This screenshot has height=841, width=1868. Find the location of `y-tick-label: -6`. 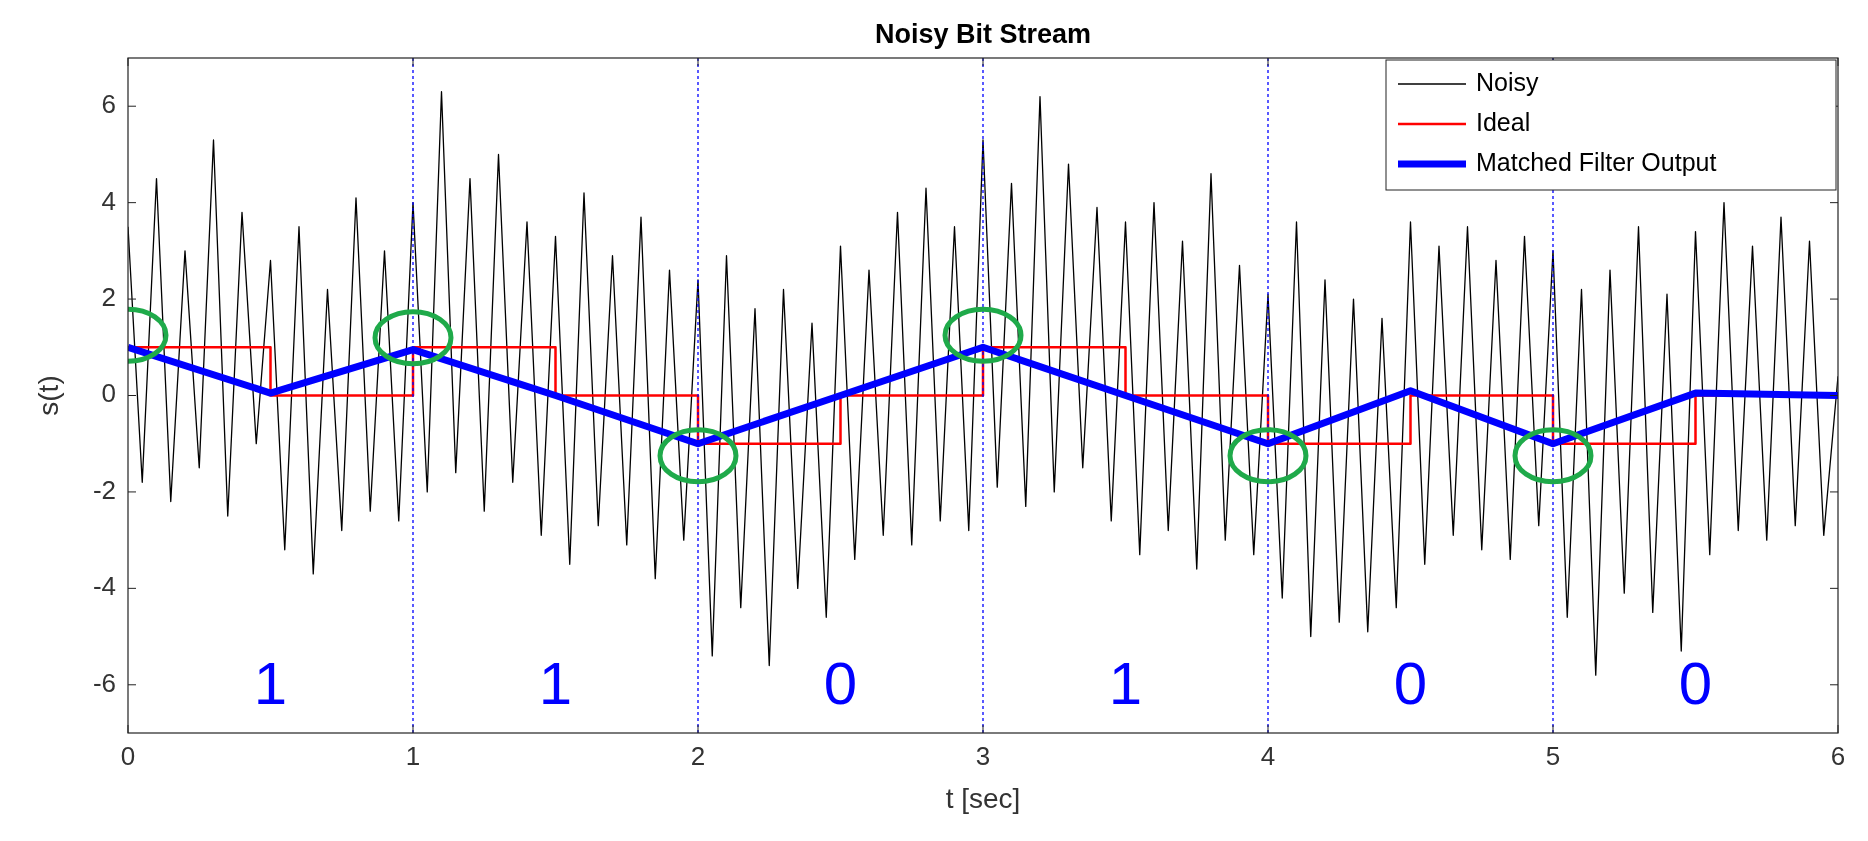

y-tick-label: -6 is located at coordinates (104, 682).